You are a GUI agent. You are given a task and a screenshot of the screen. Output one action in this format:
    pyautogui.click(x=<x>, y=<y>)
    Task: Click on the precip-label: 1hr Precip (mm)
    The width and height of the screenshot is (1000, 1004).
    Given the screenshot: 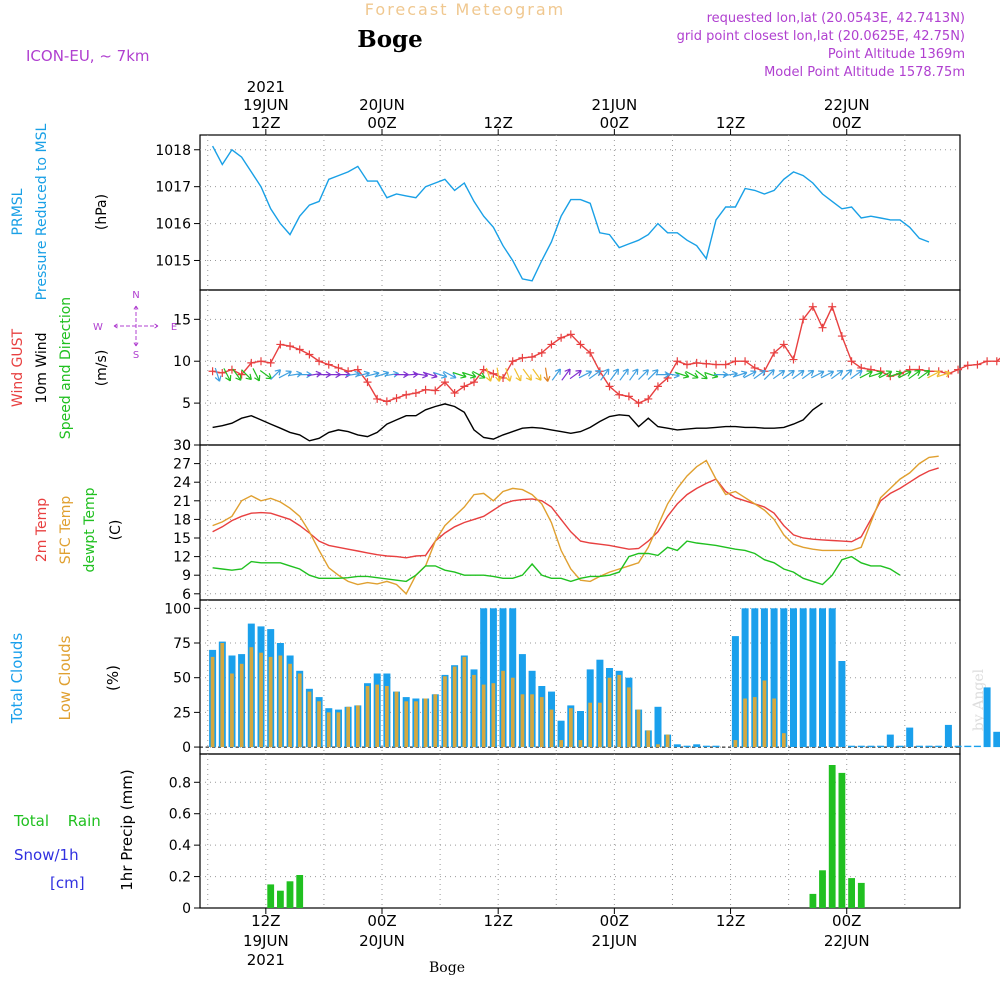 What is the action you would take?
    pyautogui.click(x=127, y=829)
    